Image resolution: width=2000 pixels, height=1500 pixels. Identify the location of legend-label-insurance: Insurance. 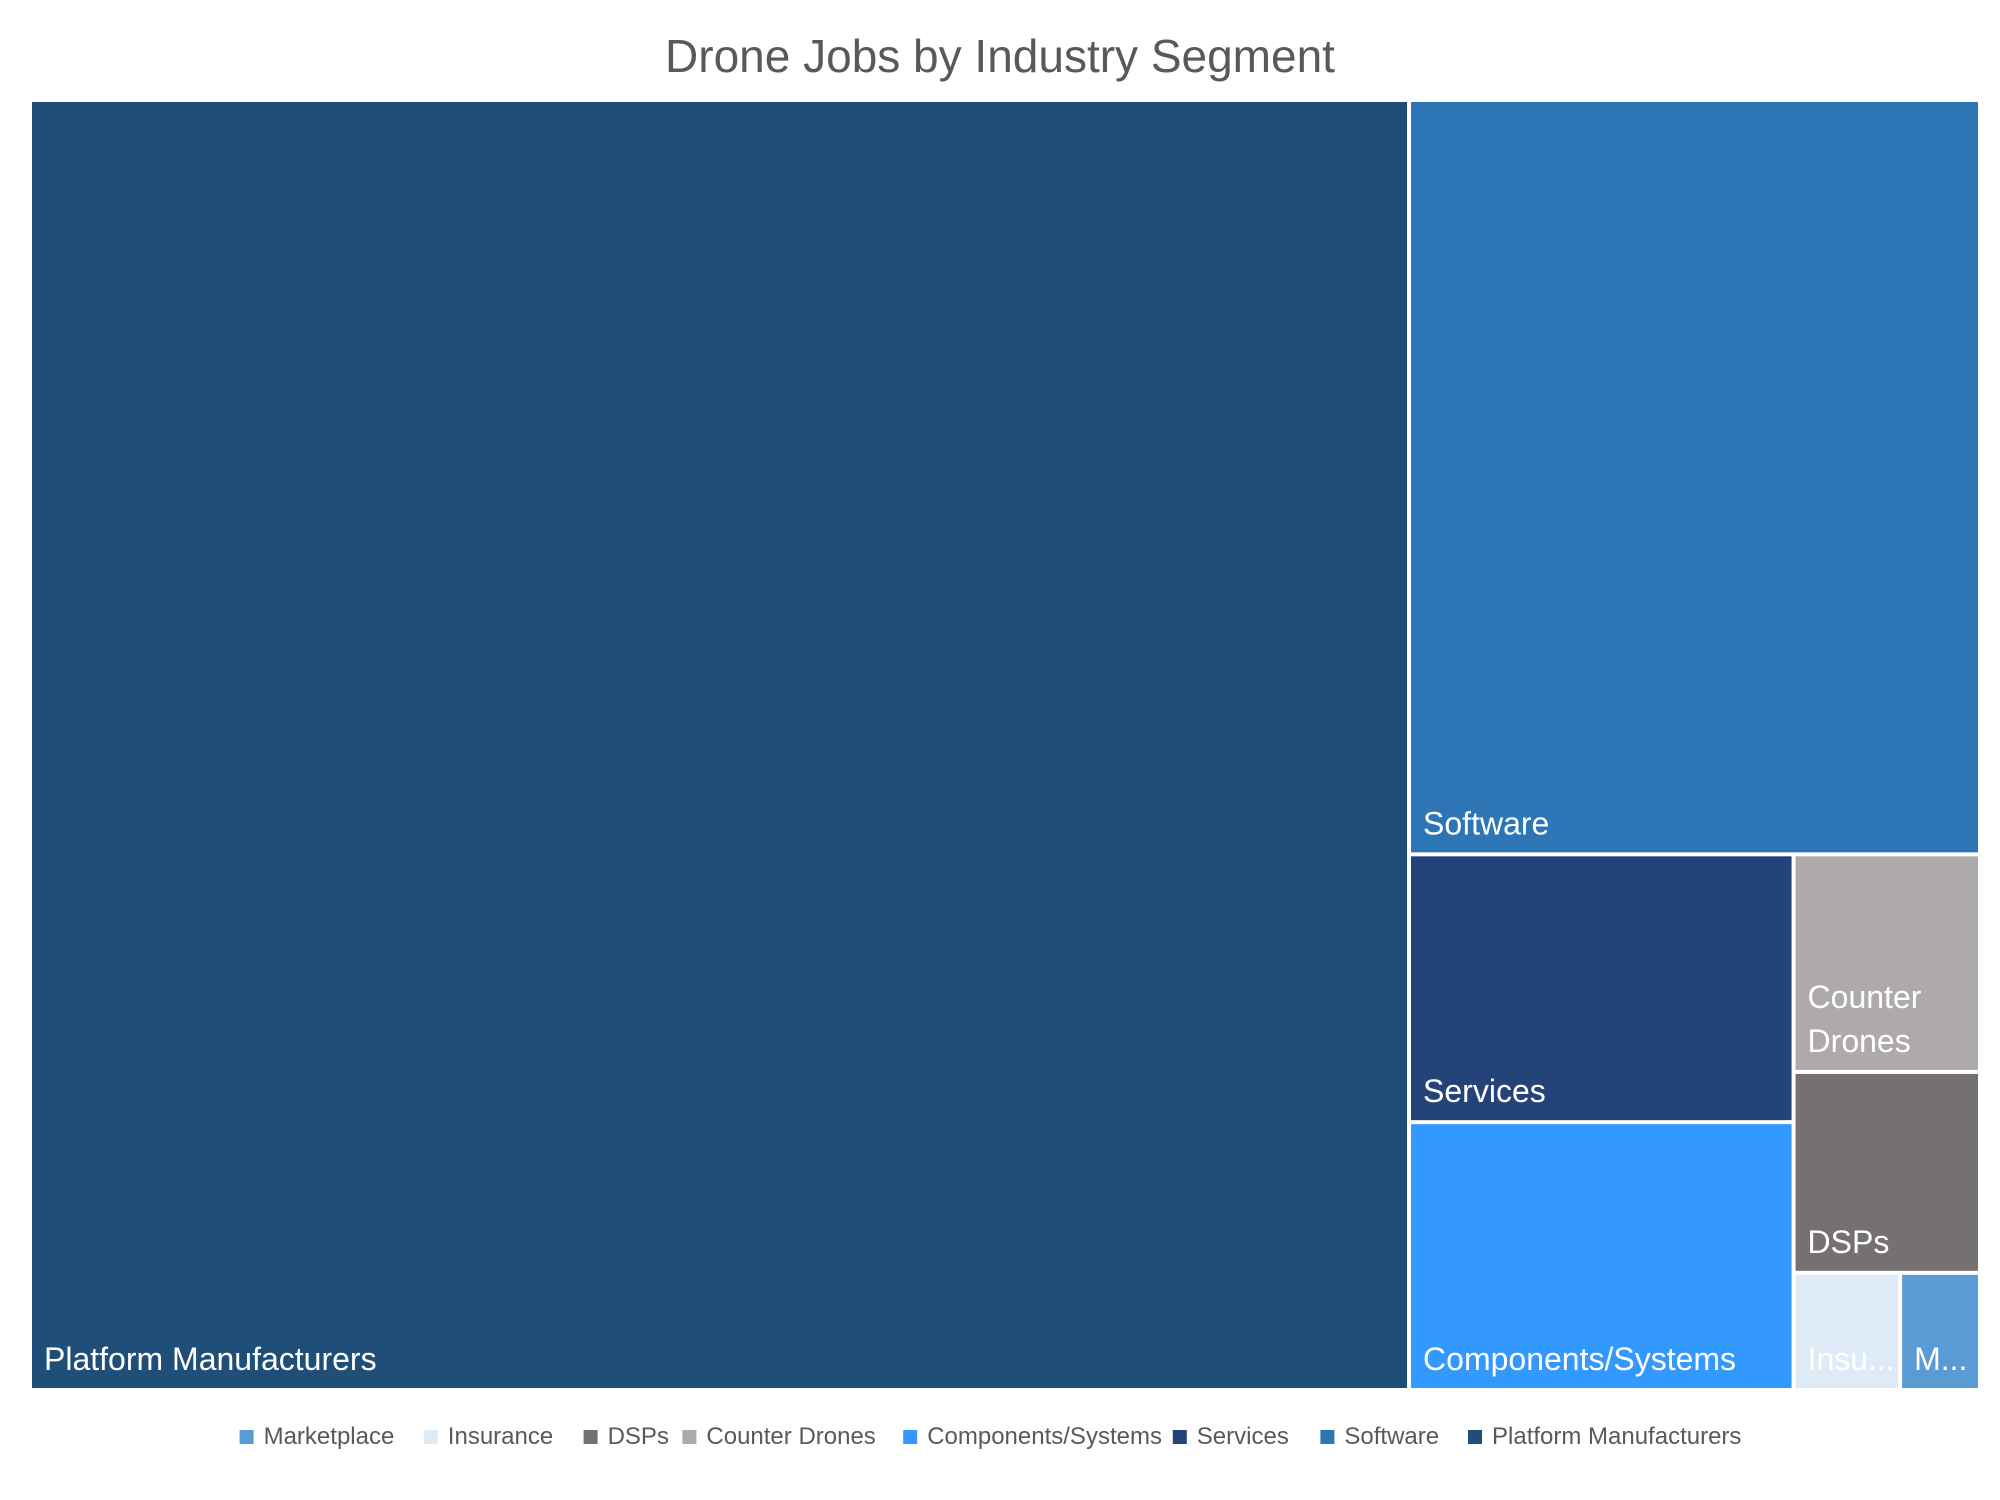
(500, 1436).